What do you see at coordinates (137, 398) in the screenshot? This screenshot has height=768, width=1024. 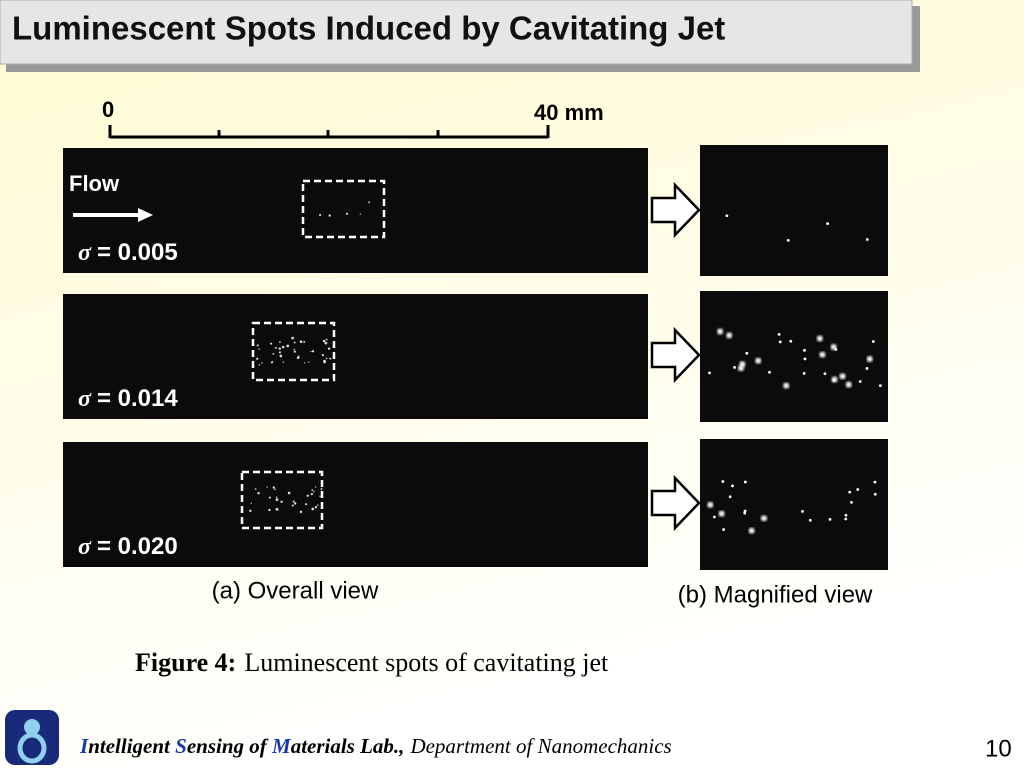 I see `sigma-value: = 0.014` at bounding box center [137, 398].